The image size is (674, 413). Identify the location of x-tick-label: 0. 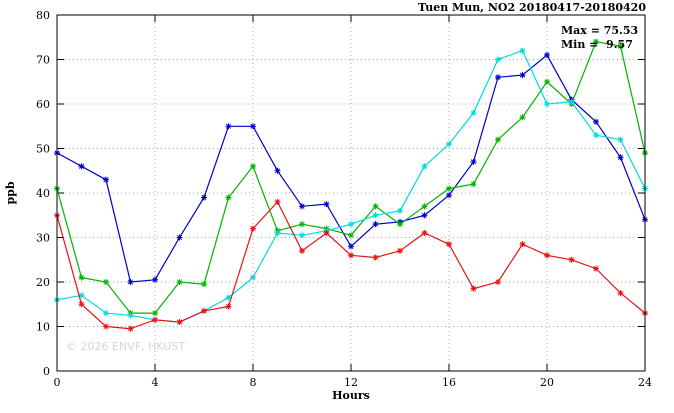
(57, 382).